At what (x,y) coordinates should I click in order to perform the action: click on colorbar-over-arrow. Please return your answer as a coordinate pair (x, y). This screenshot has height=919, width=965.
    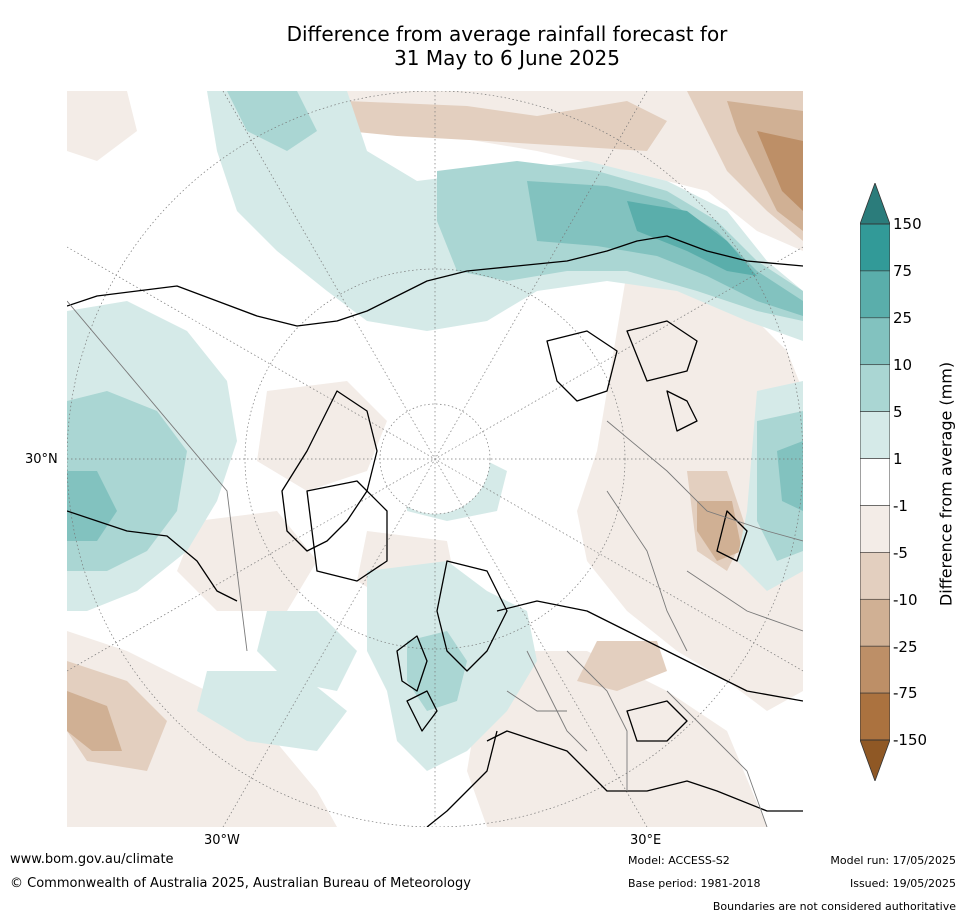
    Looking at the image, I should click on (875, 204).